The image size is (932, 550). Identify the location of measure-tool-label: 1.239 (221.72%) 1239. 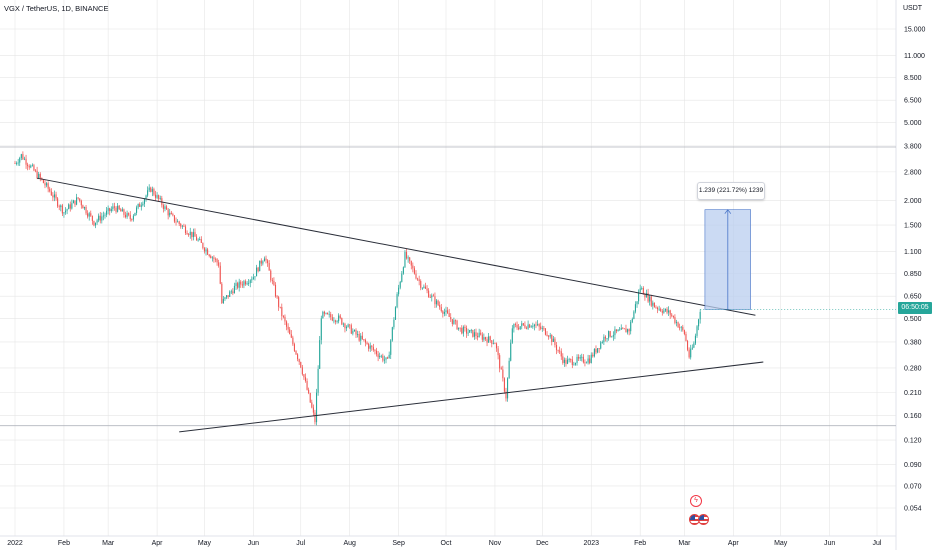
(731, 191).